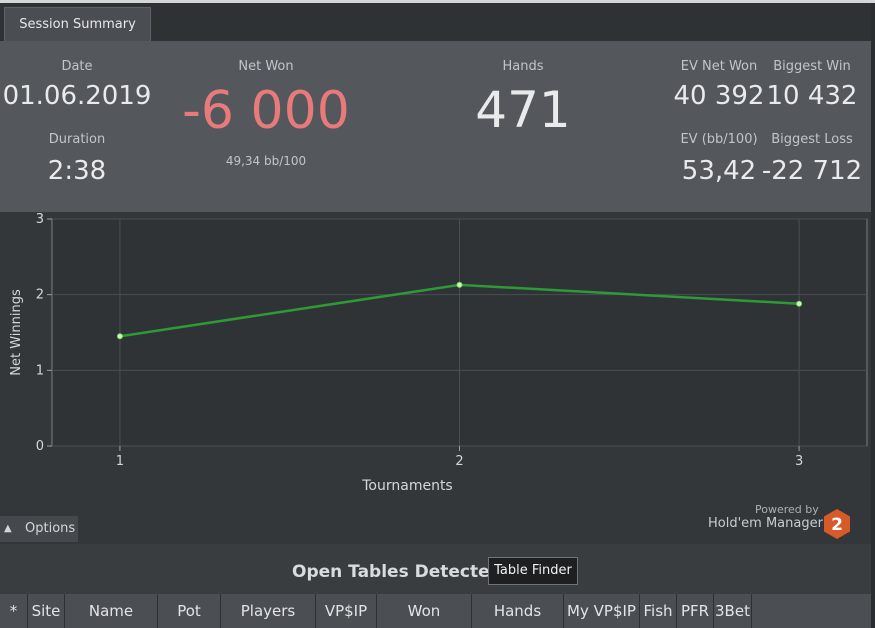 The width and height of the screenshot is (875, 628). Describe the element at coordinates (120, 461) in the screenshot. I see `x-tick-label: 1` at that location.